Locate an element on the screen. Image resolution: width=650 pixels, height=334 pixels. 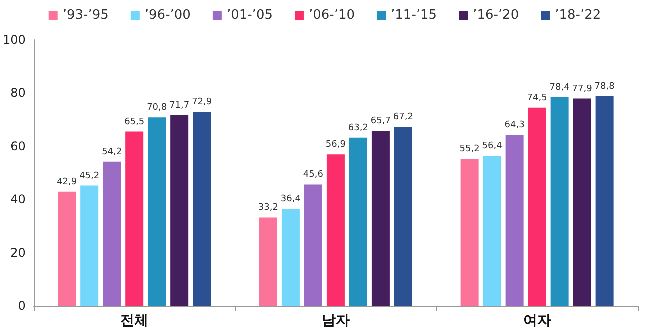
data-label: 78,4 is located at coordinates (560, 87).